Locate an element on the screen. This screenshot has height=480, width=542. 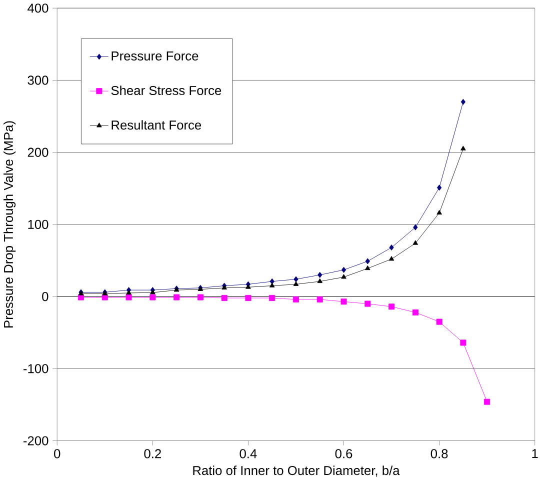
legend-label: Pressure Force is located at coordinates (155, 55).